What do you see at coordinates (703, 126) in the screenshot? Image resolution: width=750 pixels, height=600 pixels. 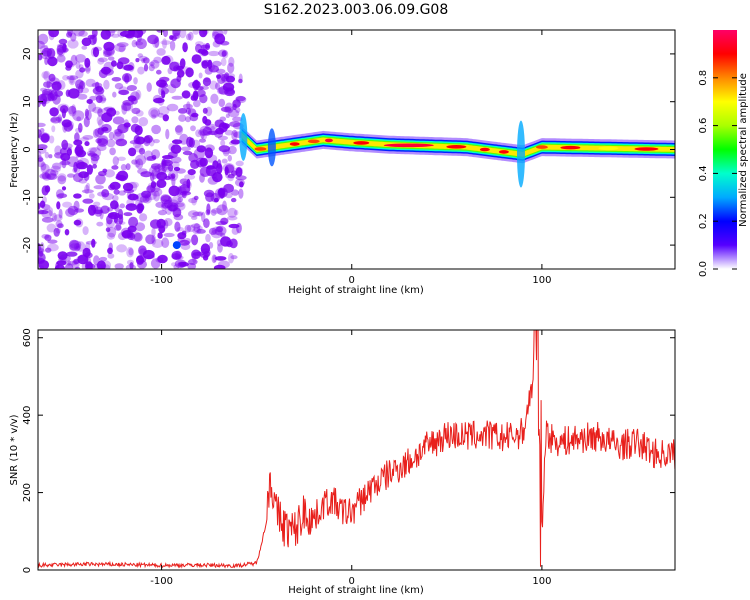 I see `colorbar-tick-label: 0.6` at bounding box center [703, 126].